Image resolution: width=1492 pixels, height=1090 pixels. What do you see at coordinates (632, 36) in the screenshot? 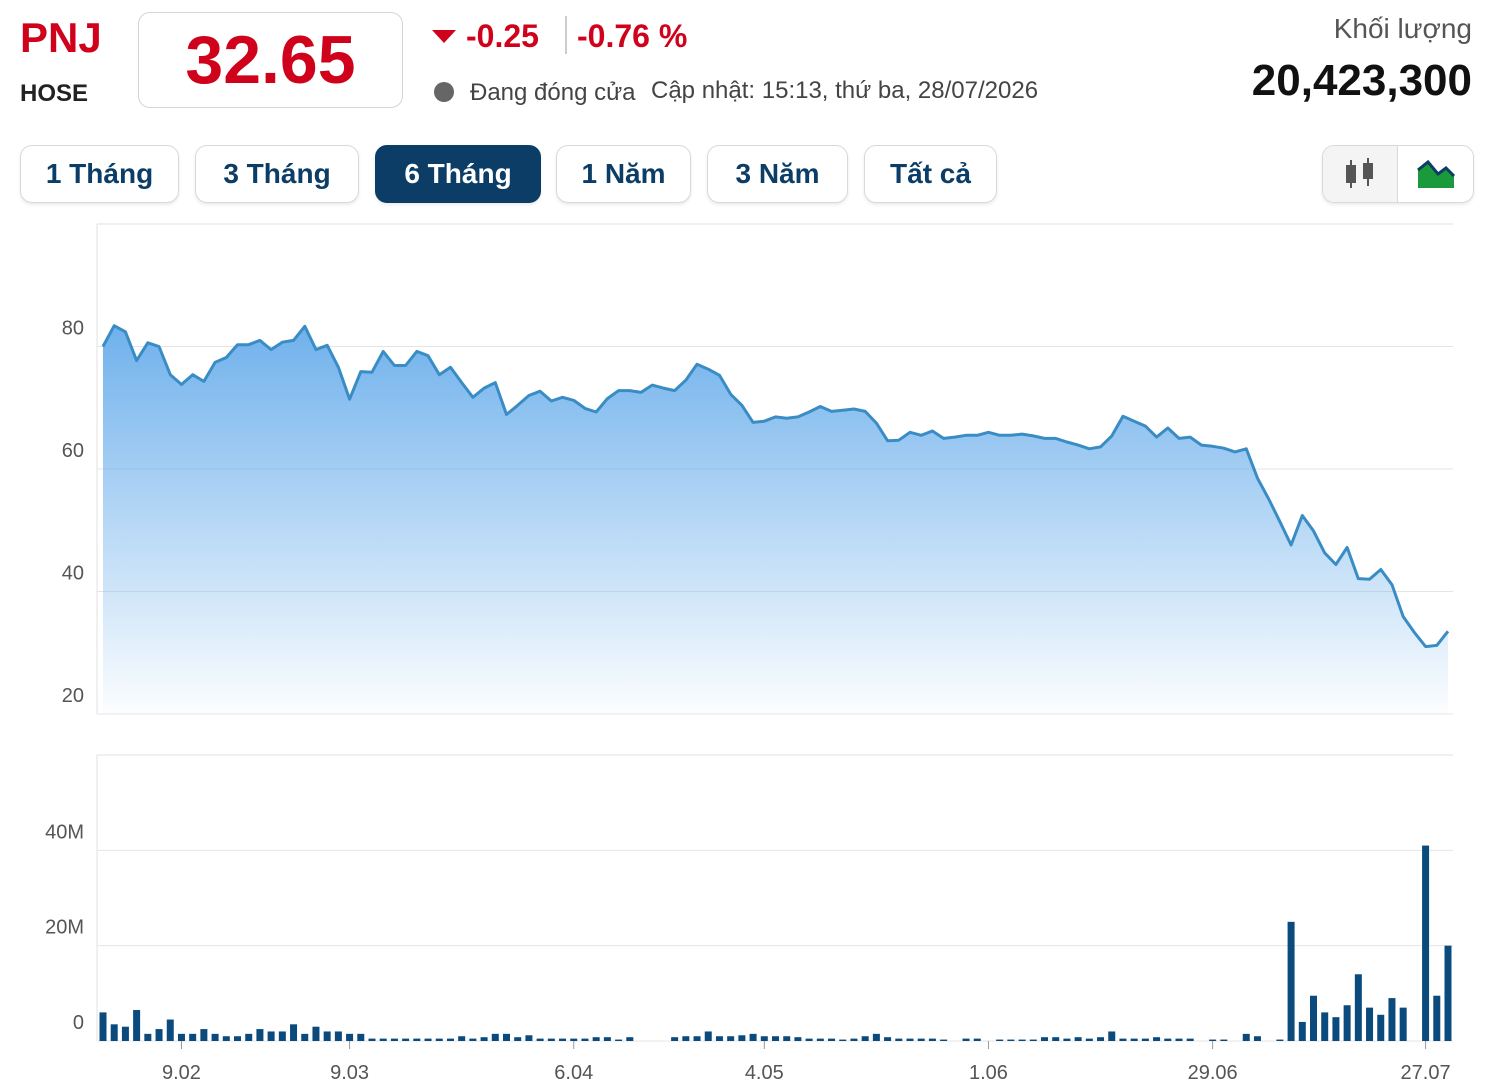
I see `change-percent: -0.76 %` at bounding box center [632, 36].